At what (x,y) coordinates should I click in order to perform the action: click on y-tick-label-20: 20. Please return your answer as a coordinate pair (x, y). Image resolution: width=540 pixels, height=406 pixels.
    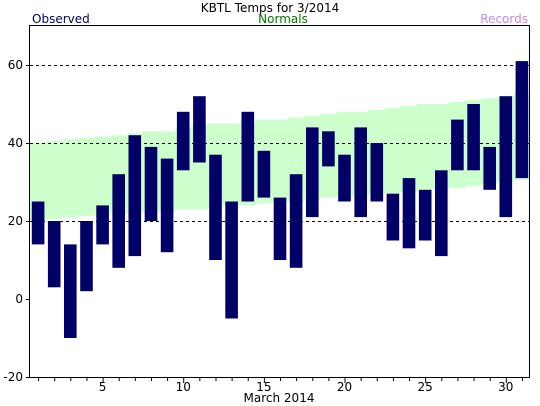
    Looking at the image, I should click on (15, 221).